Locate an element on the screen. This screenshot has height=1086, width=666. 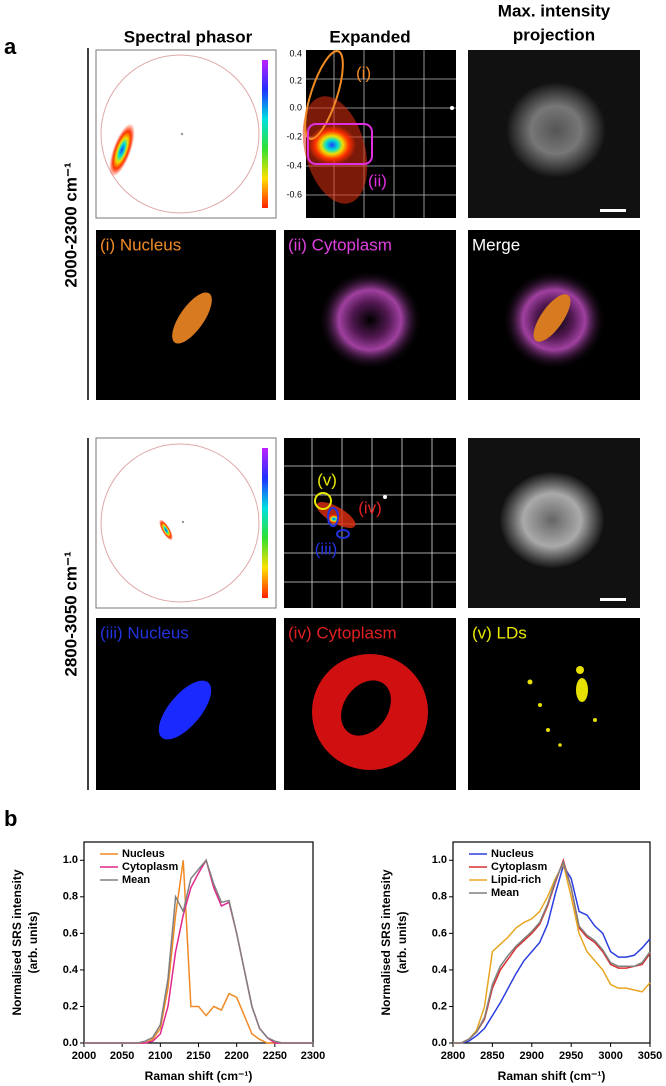
annotation: (iii) is located at coordinates (326, 548).